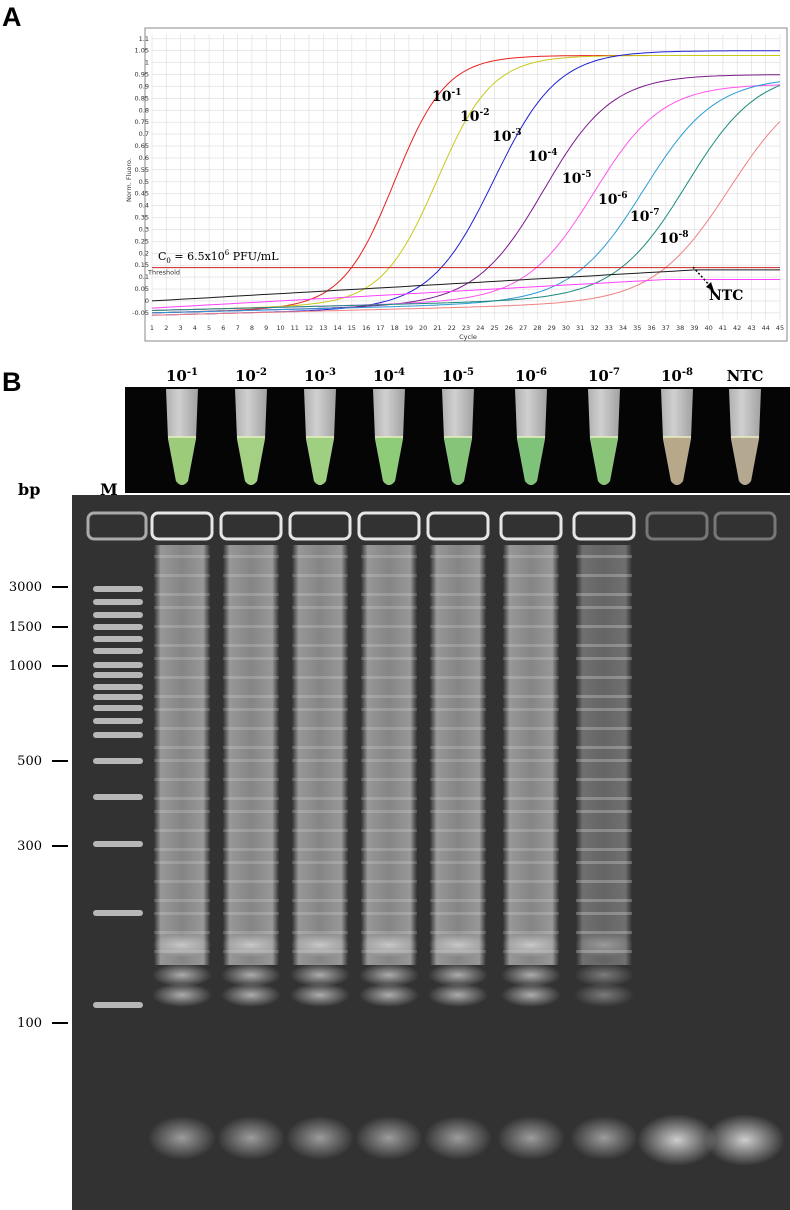 This screenshot has width=790, height=1210. I want to click on x-tick-label: 19, so click(409, 328).